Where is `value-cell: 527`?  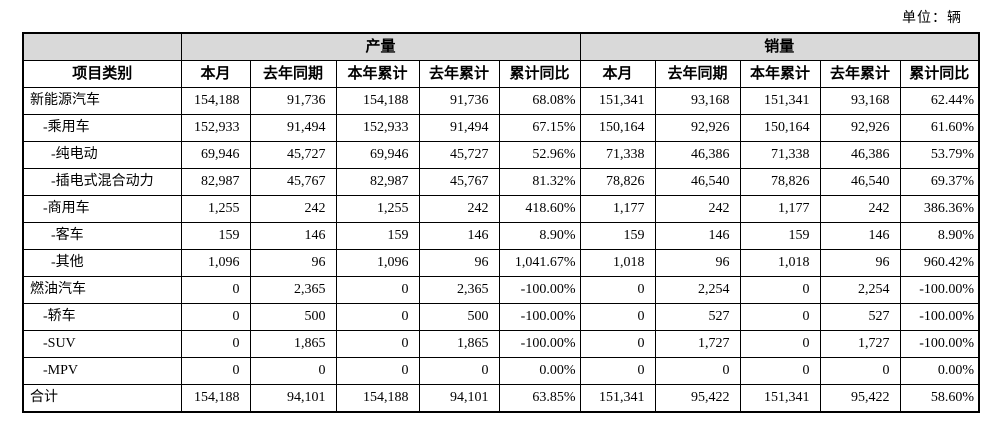 value-cell: 527 is located at coordinates (860, 317).